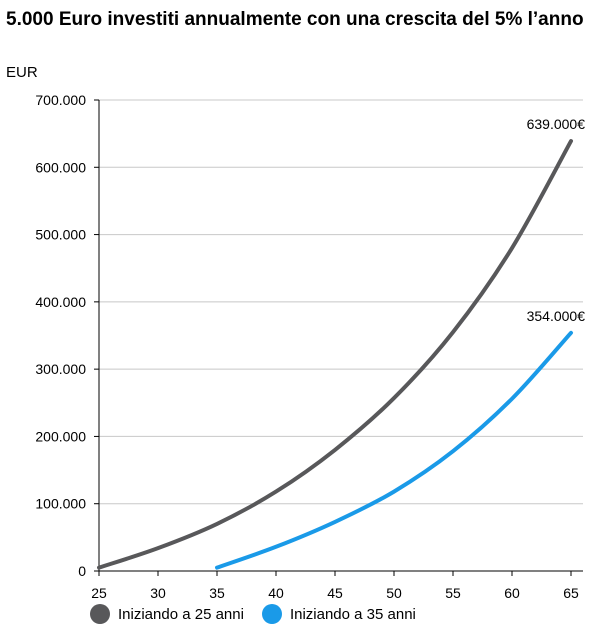  I want to click on x-tick-label: 60, so click(512, 592).